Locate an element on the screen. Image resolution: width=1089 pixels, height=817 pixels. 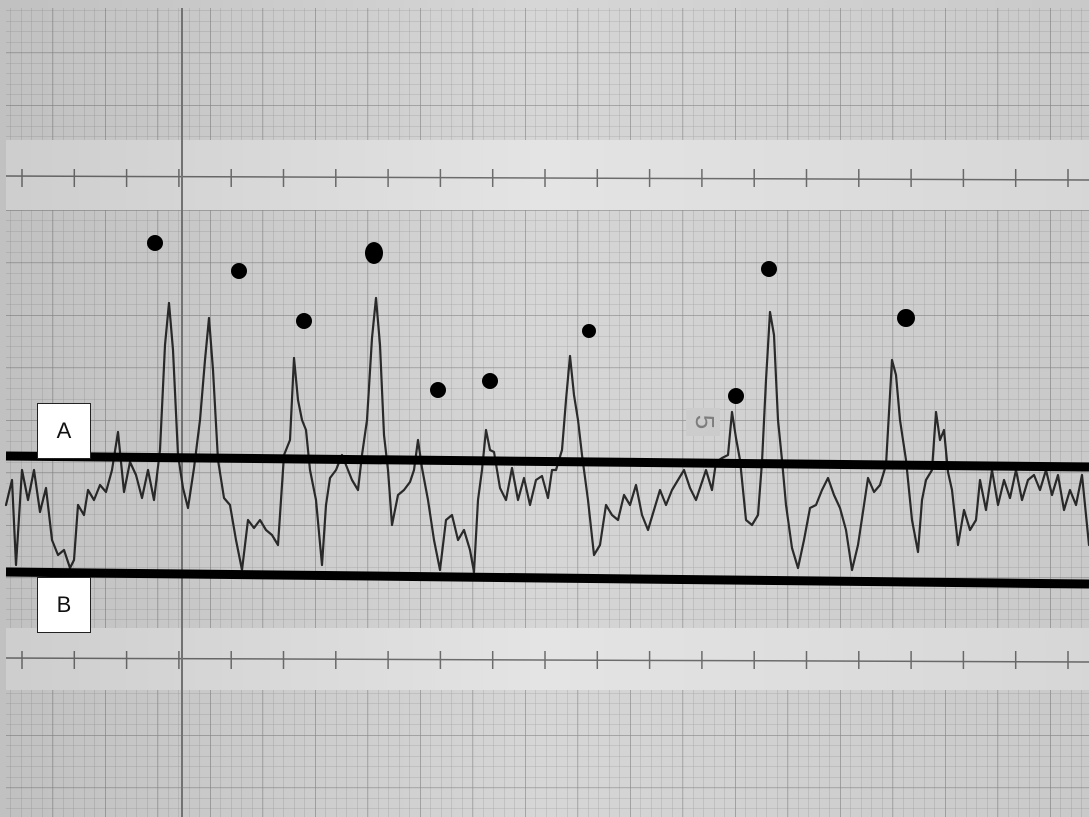
label-a-box: A is located at coordinates (64, 431).